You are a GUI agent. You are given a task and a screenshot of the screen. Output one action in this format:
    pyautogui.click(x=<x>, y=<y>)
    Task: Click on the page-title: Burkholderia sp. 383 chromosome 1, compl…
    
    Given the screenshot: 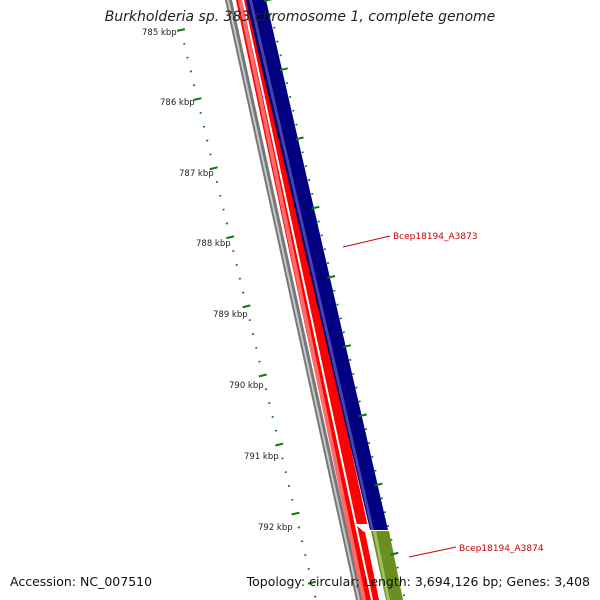 What is the action you would take?
    pyautogui.click(x=300, y=17)
    